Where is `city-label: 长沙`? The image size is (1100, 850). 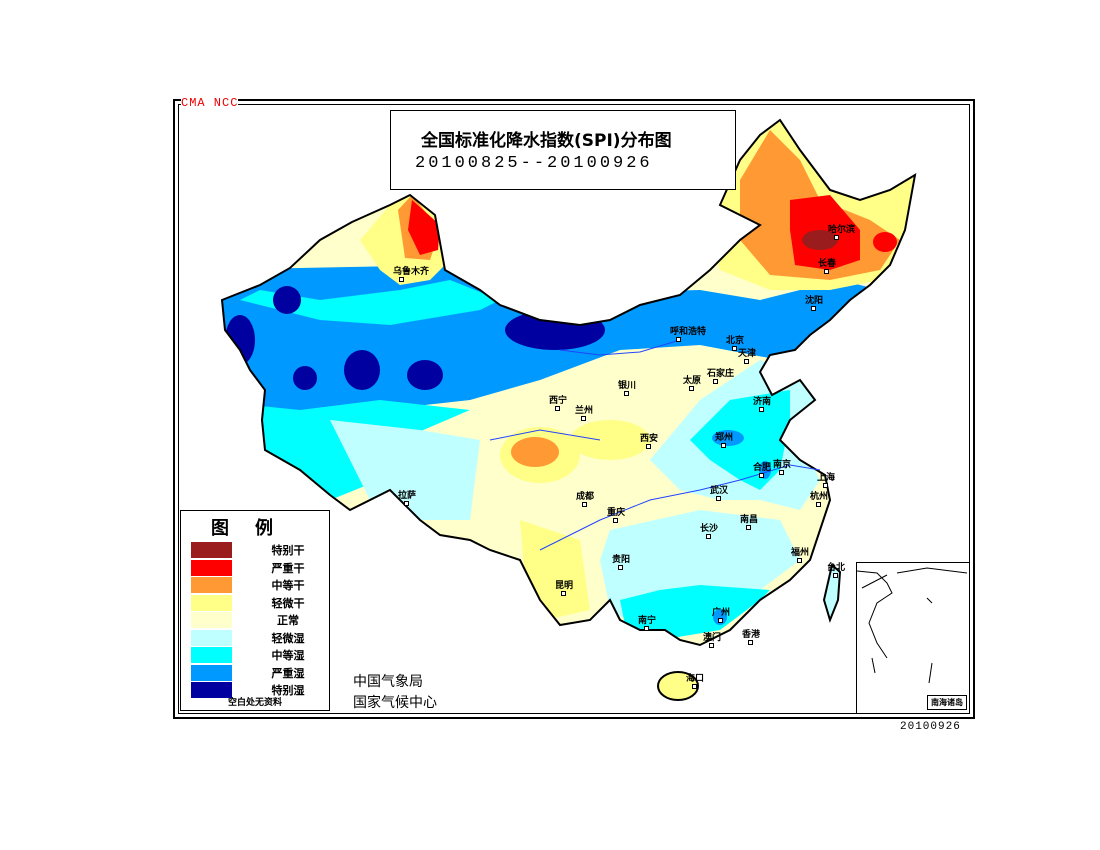
city-label: 长沙 is located at coordinates (709, 530).